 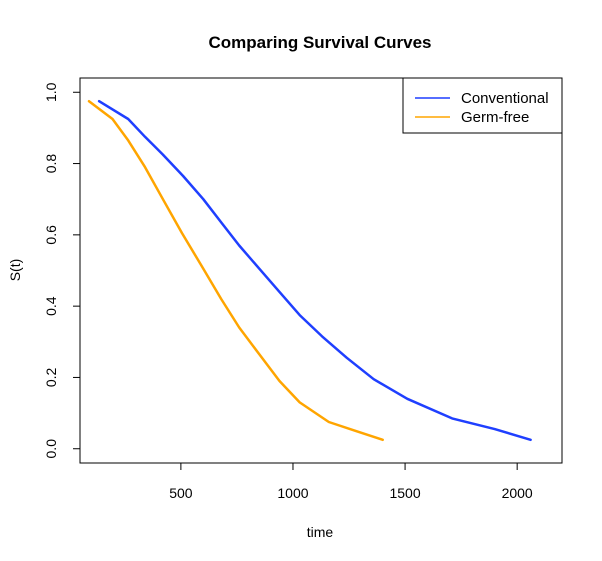 I want to click on y-tick-label: 1.0, so click(x=51, y=92).